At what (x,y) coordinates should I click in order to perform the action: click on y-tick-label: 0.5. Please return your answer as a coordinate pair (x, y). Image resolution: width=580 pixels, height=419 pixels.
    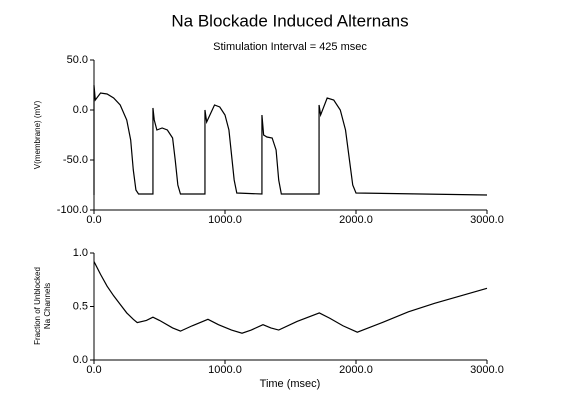
    Looking at the image, I should click on (80, 306).